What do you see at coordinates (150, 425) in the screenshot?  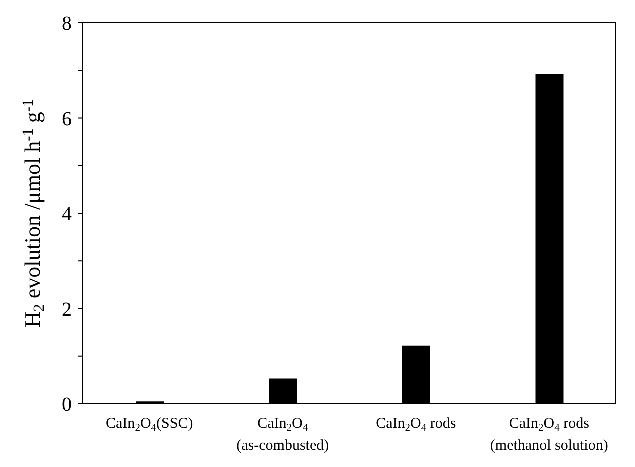 I see `x-tick-label: CaIn$_{2}$O$_{4}$(SSC)` at bounding box center [150, 425].